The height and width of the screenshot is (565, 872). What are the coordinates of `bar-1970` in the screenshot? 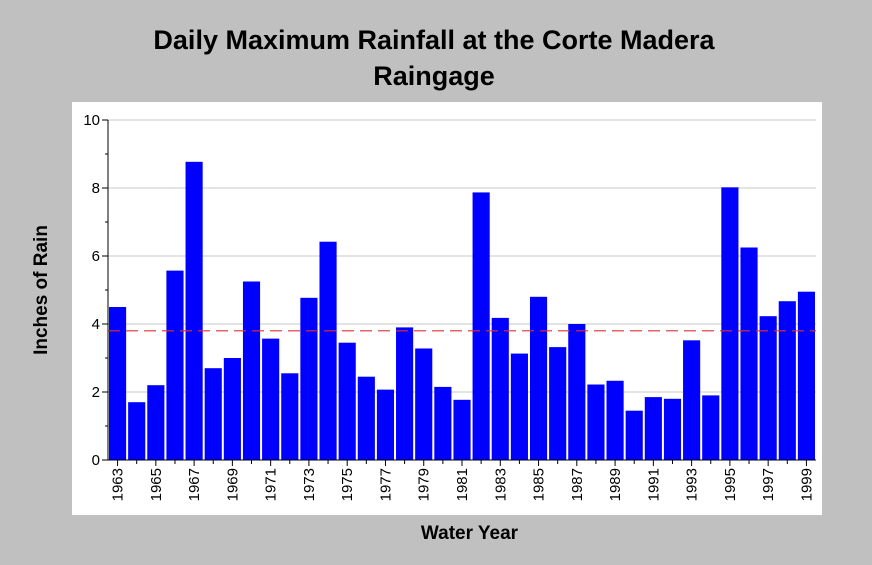 It's located at (251, 370).